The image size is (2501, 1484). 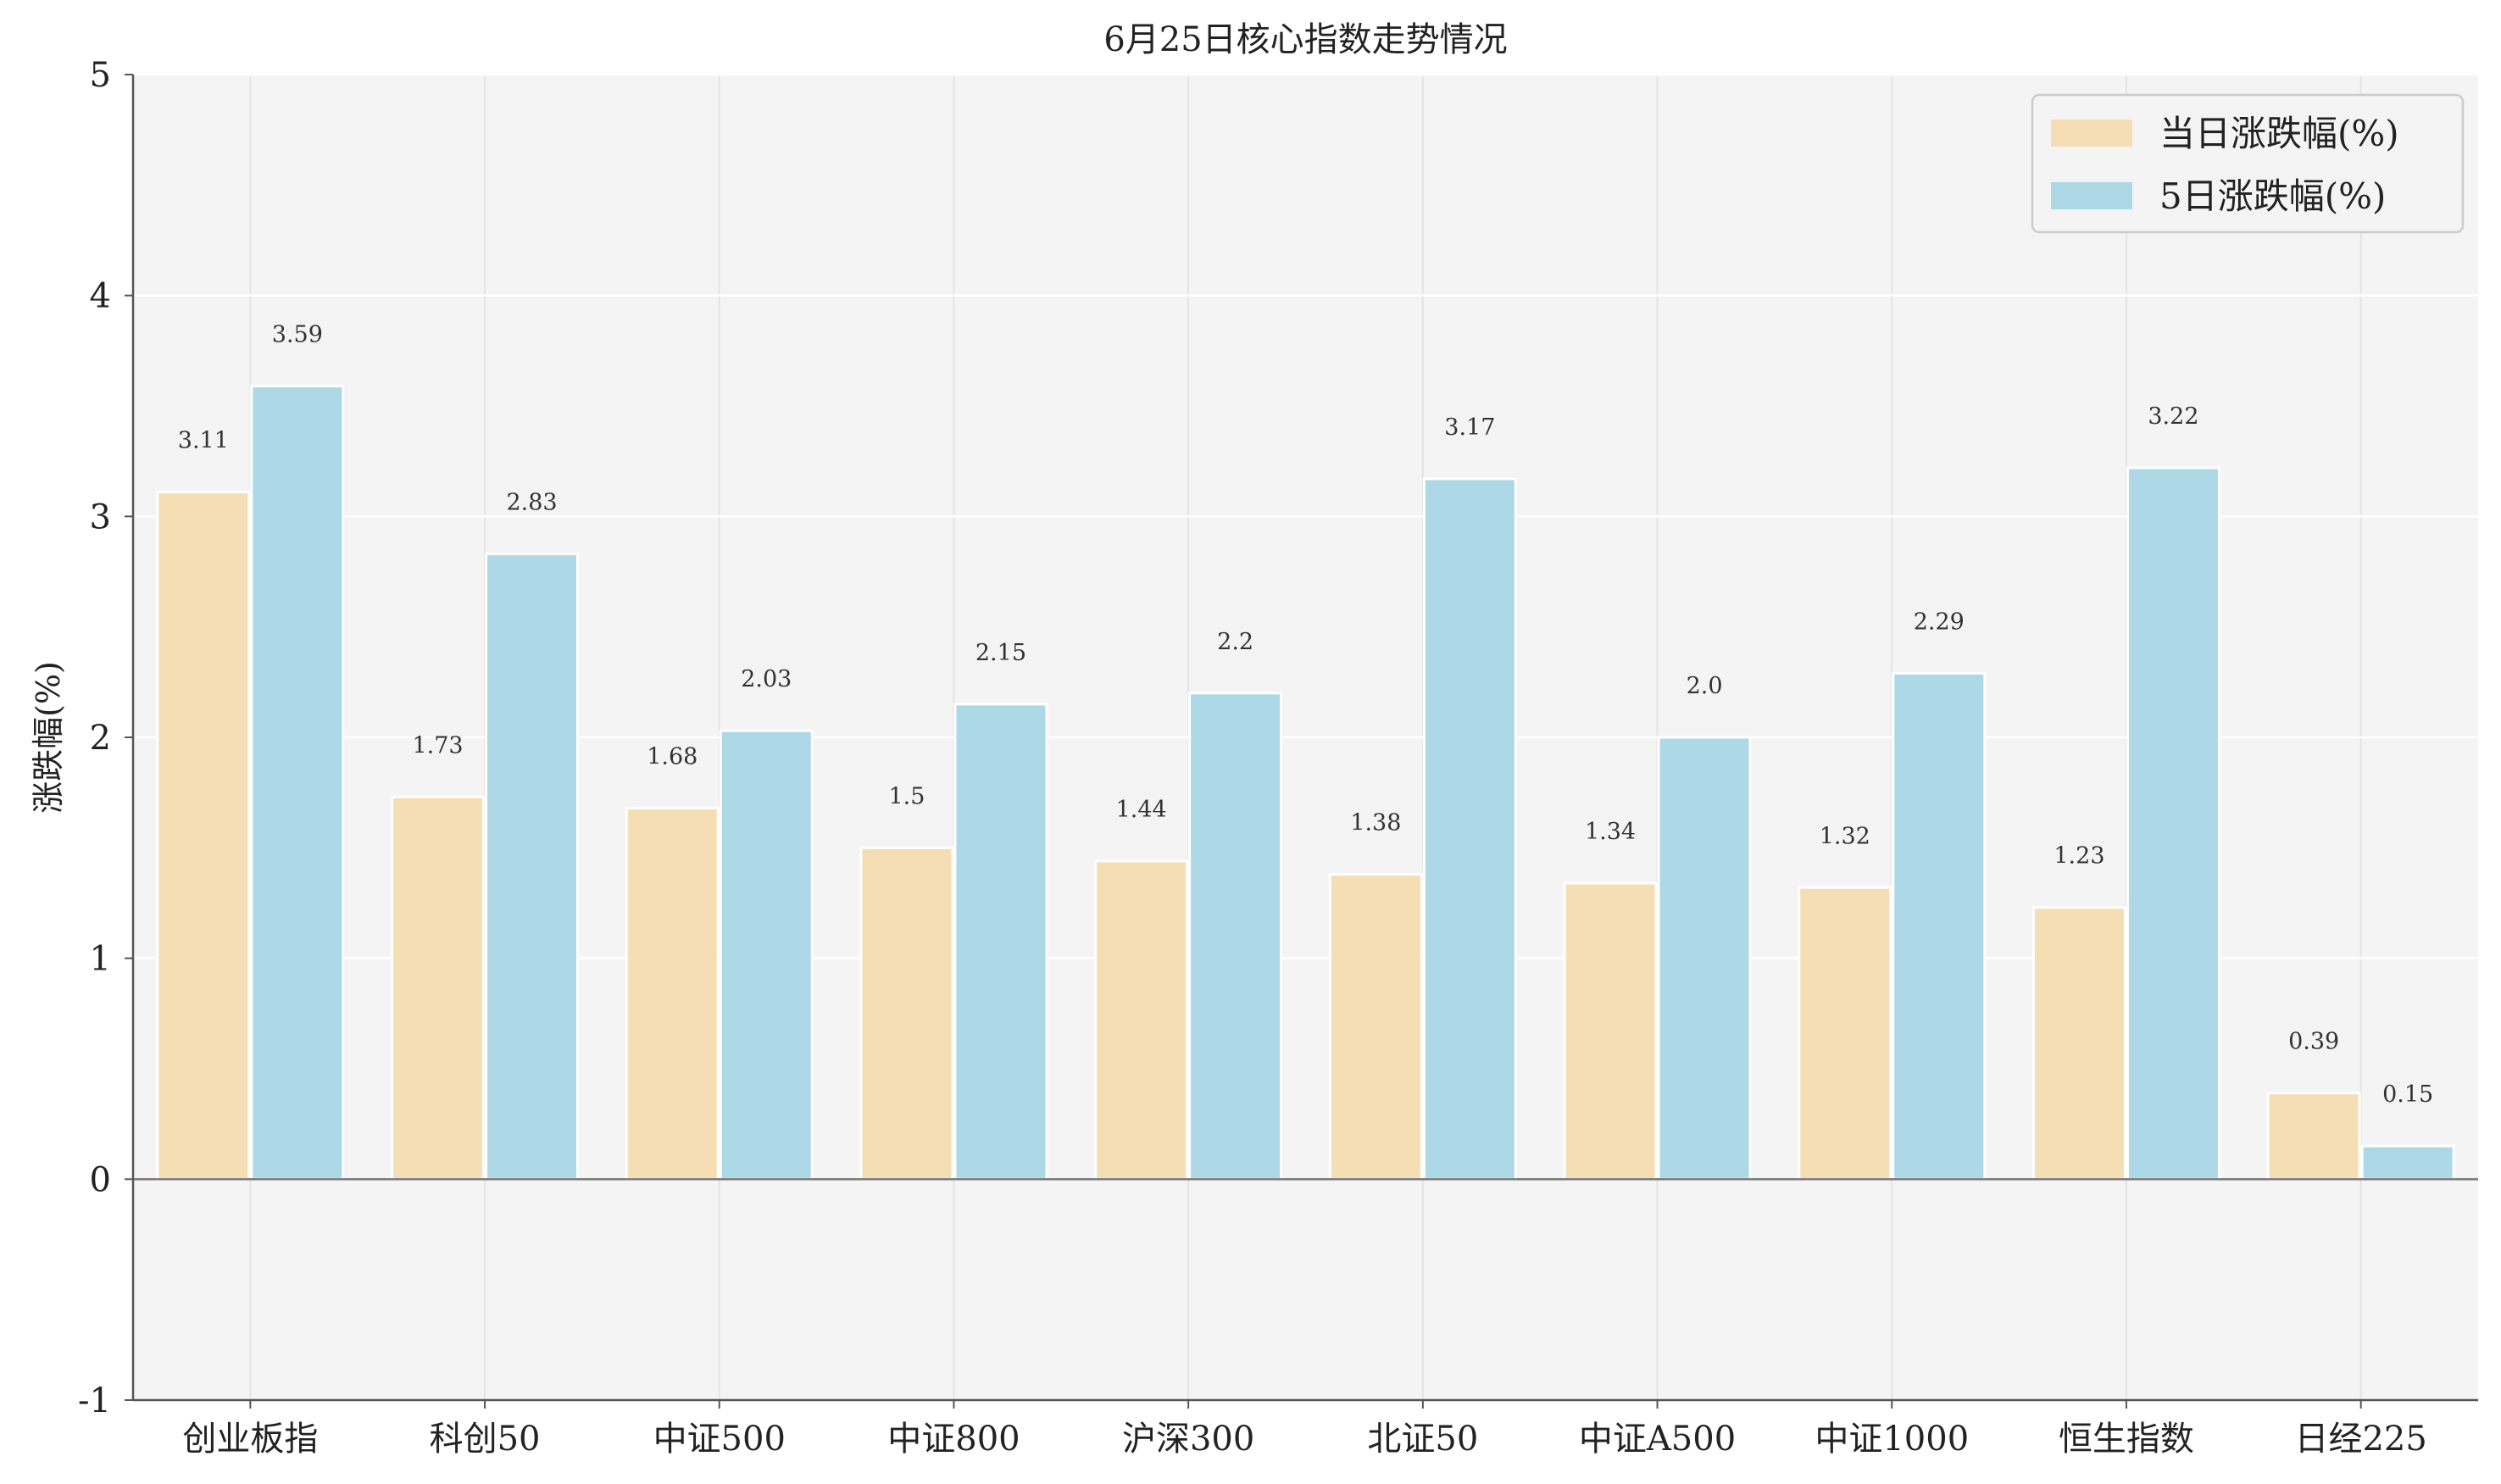 I want to click on data-label-5day-0: 3.59, so click(x=297, y=335).